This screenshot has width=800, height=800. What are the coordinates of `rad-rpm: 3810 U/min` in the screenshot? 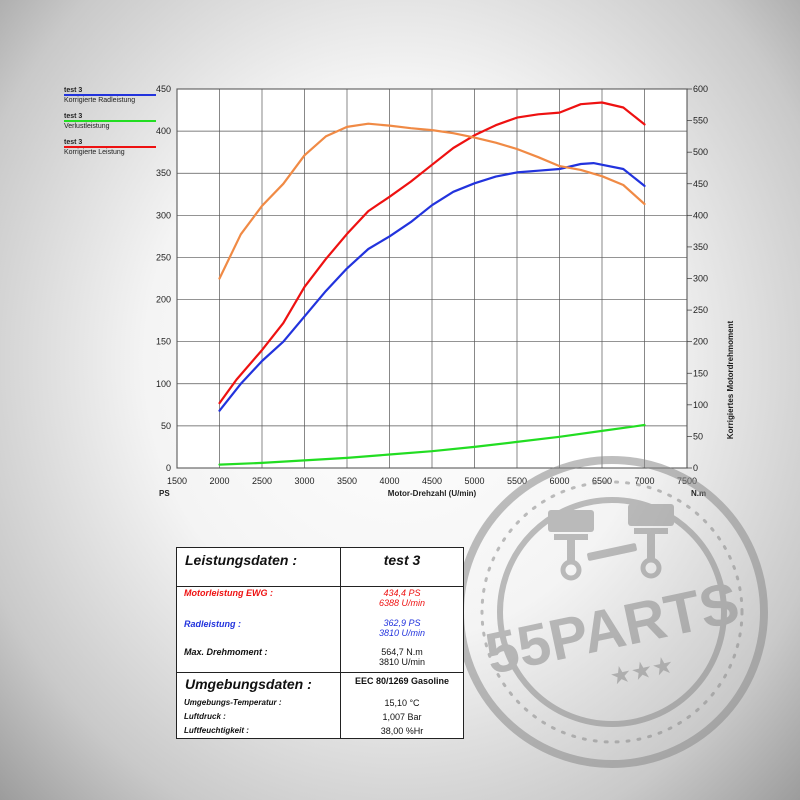 It's located at (402, 633).